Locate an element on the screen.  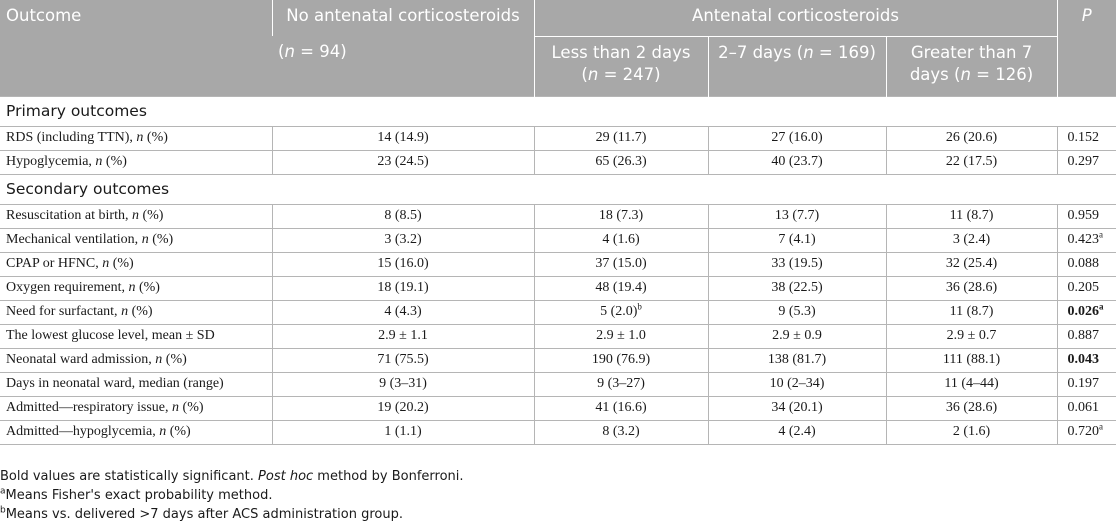
cell-2-7-days: 13 (7.7) is located at coordinates (796, 215).